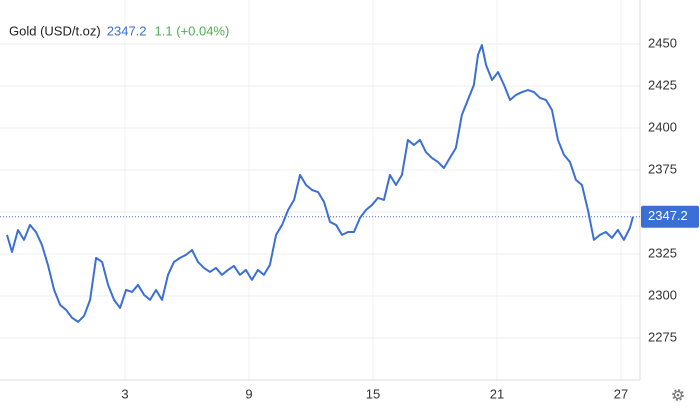 The width and height of the screenshot is (700, 409). I want to click on x-tick-label: 15, so click(373, 393).